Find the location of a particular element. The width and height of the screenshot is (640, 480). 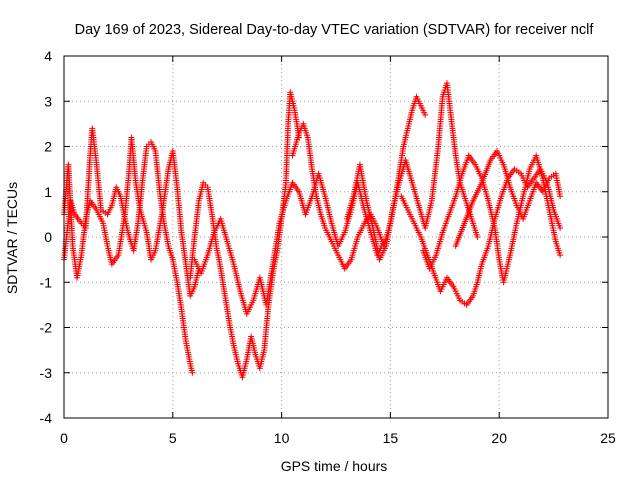

y-axis-tick-labels: 4 3 2 1 0 -1 -2 -3 -4 is located at coordinates (46, 237).